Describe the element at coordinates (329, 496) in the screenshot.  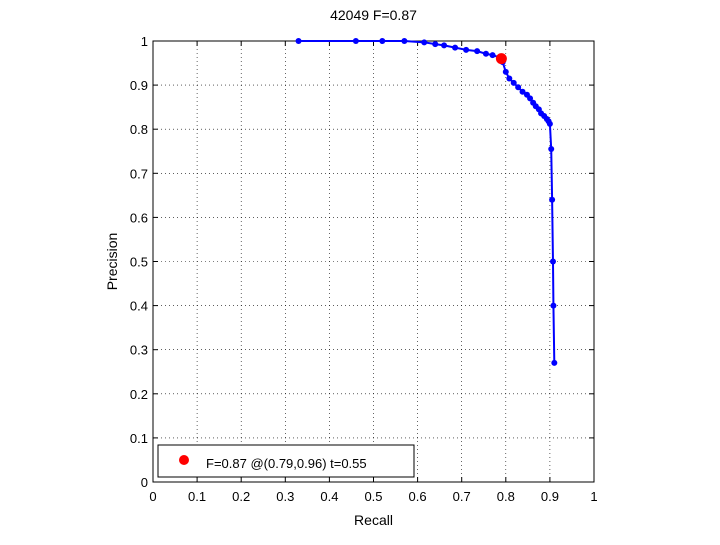
I see `x-tick-label-4: 0.4` at that location.